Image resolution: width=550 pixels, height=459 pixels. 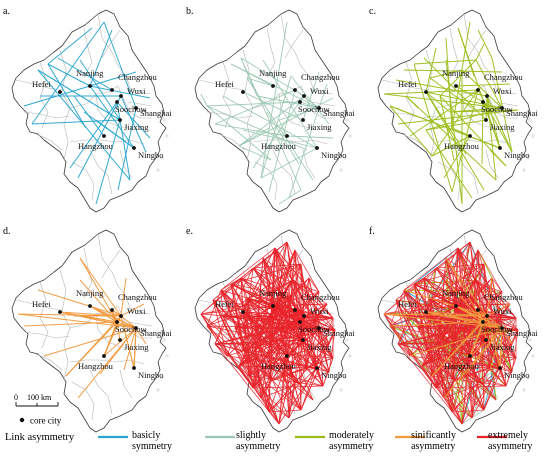 I want to click on asymmetry-links-basic, so click(x=87, y=113).